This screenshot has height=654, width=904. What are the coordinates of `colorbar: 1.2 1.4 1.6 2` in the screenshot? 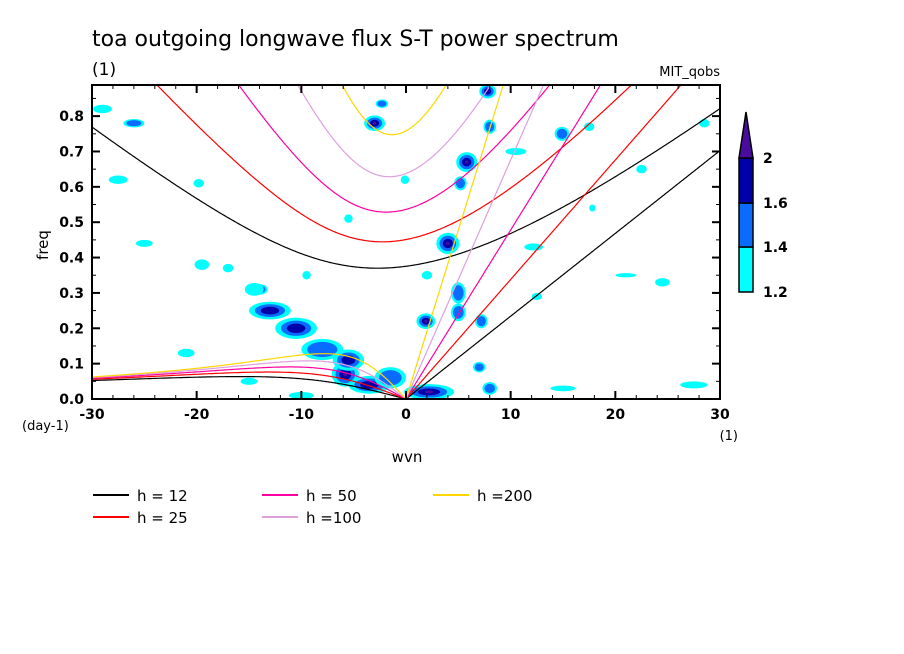 It's located at (763, 206).